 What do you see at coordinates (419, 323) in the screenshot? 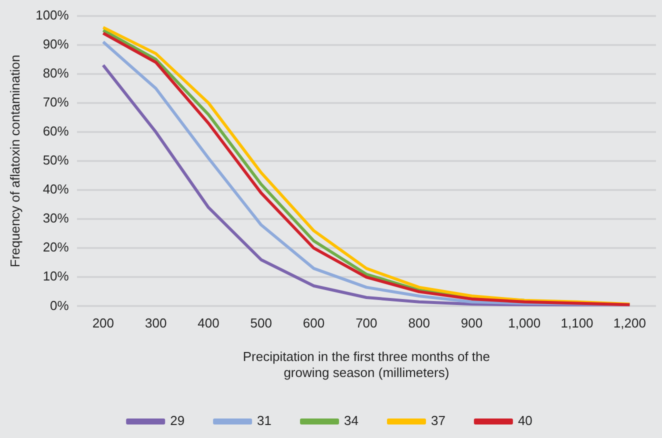
I see `x-tick-label: 800` at bounding box center [419, 323].